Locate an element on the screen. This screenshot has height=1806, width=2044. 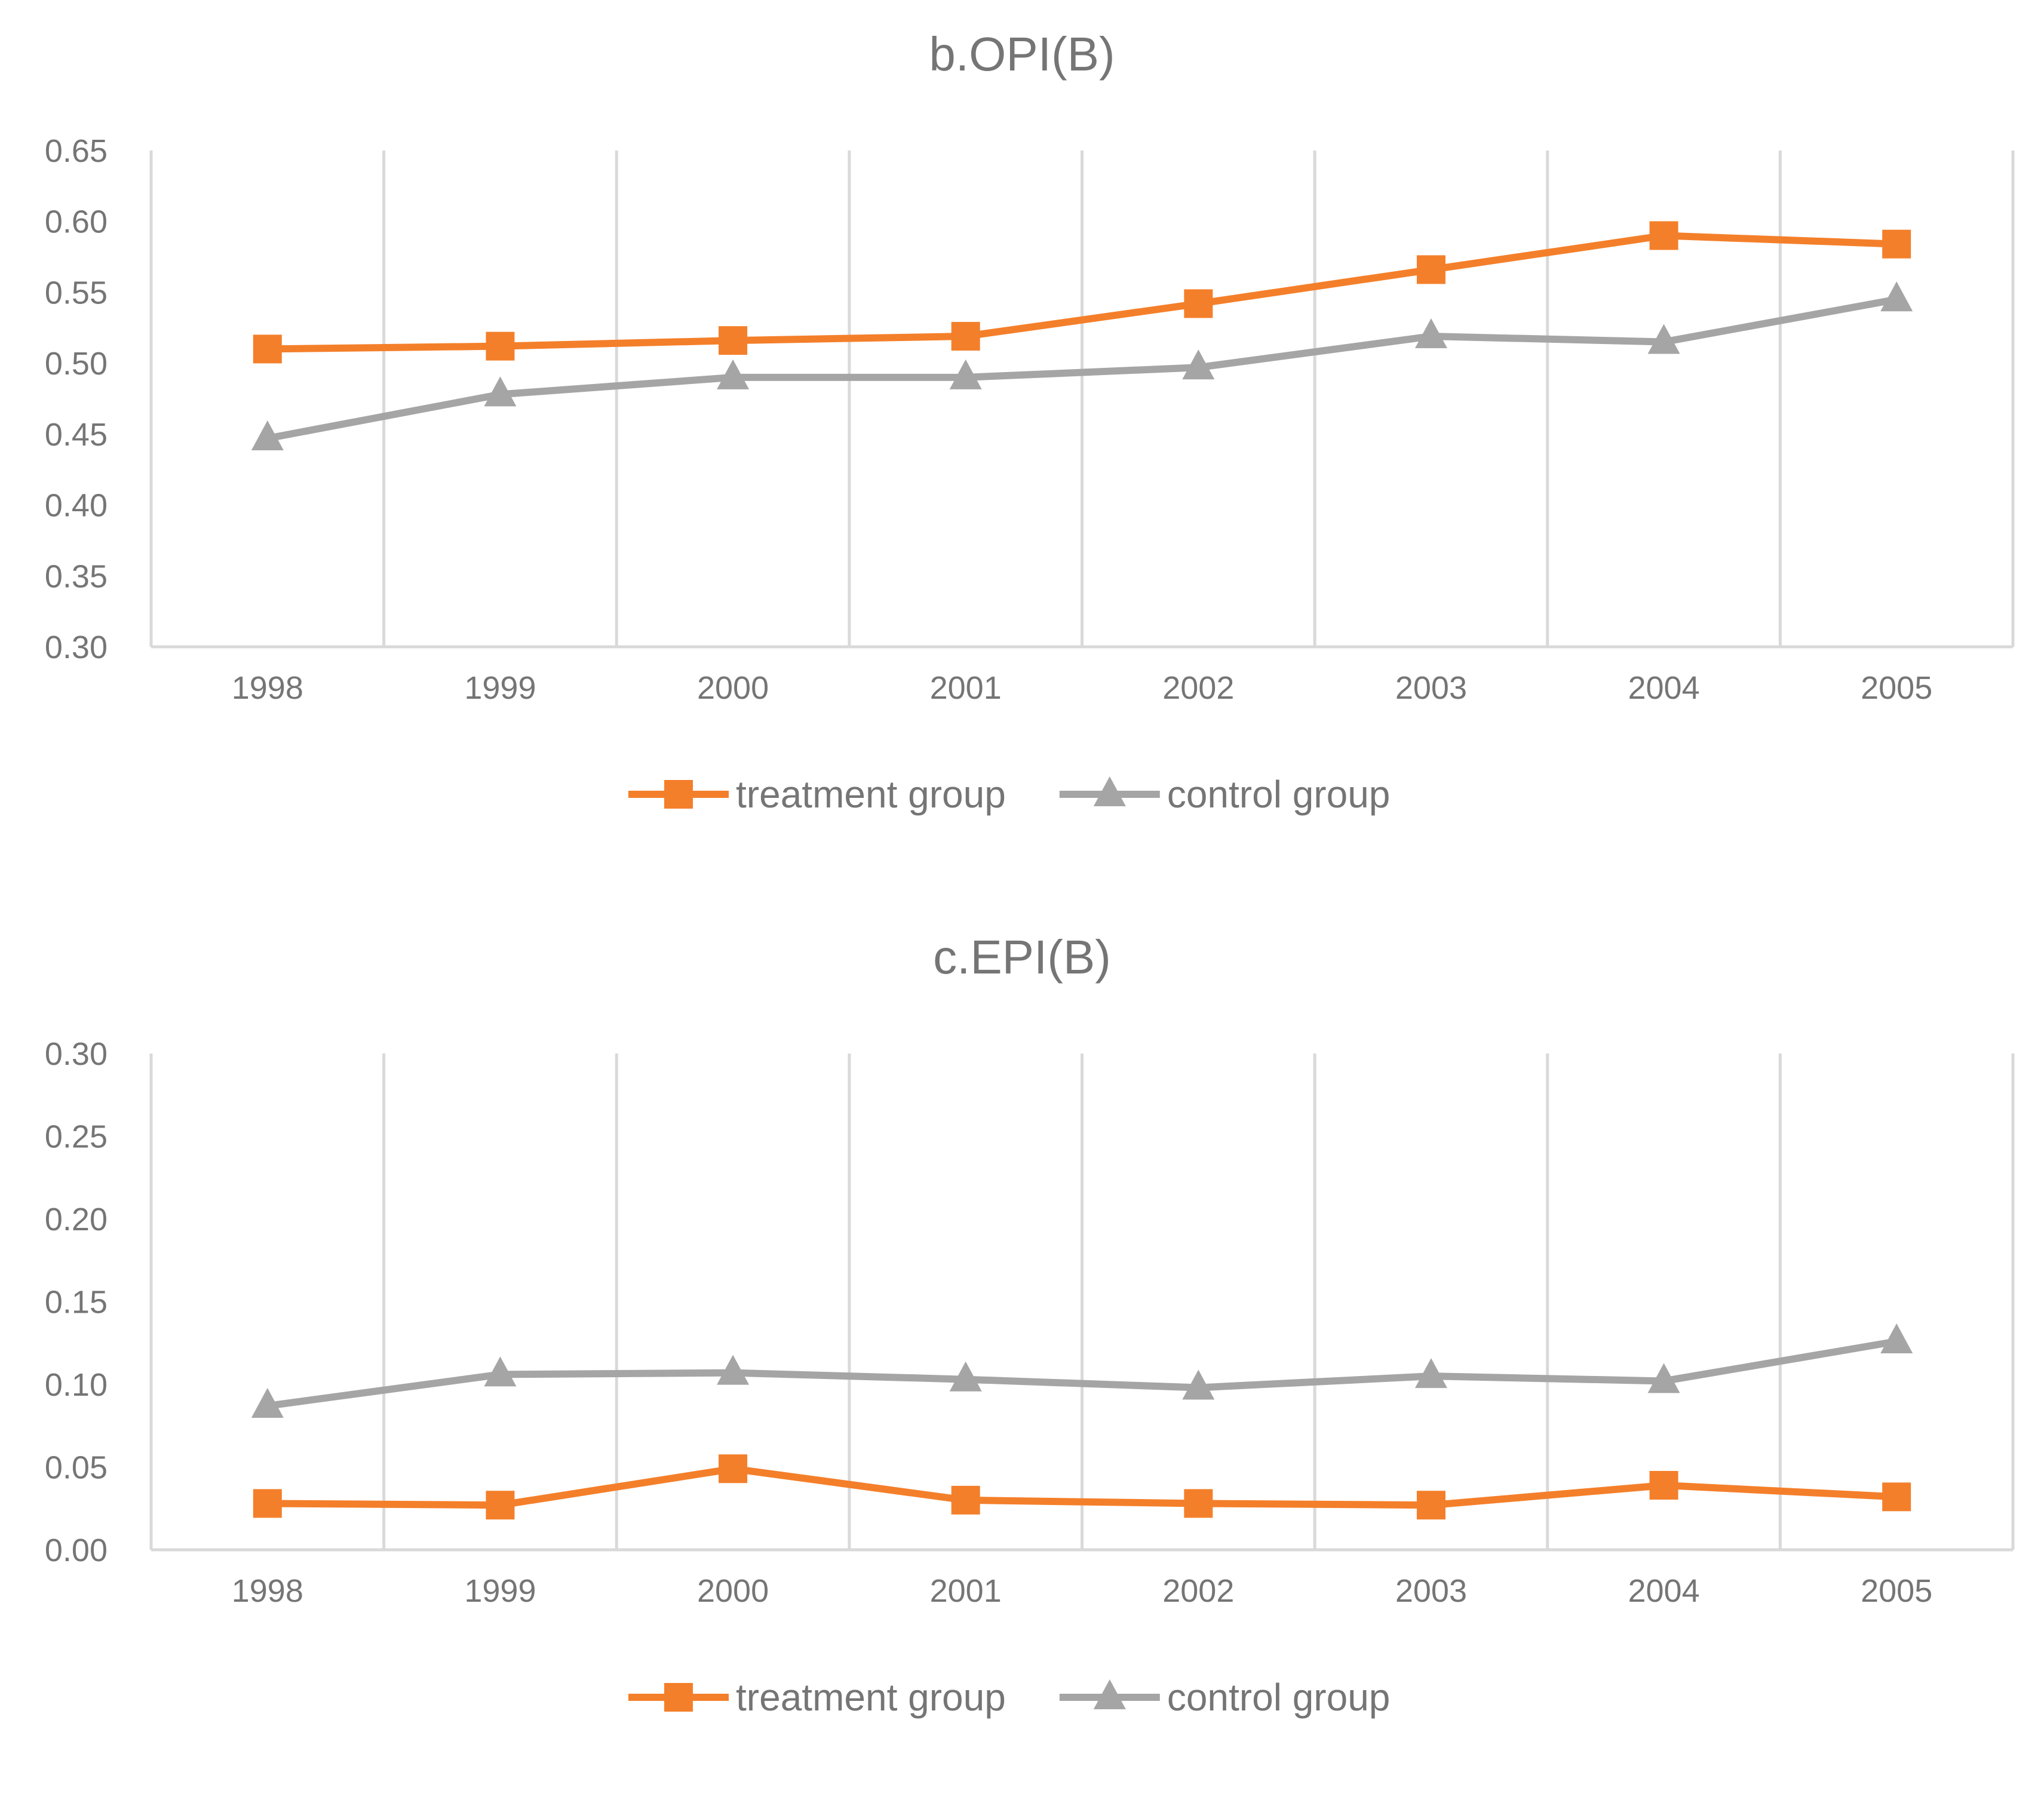
chart1-legend-control-group-marker is located at coordinates (1109, 791).